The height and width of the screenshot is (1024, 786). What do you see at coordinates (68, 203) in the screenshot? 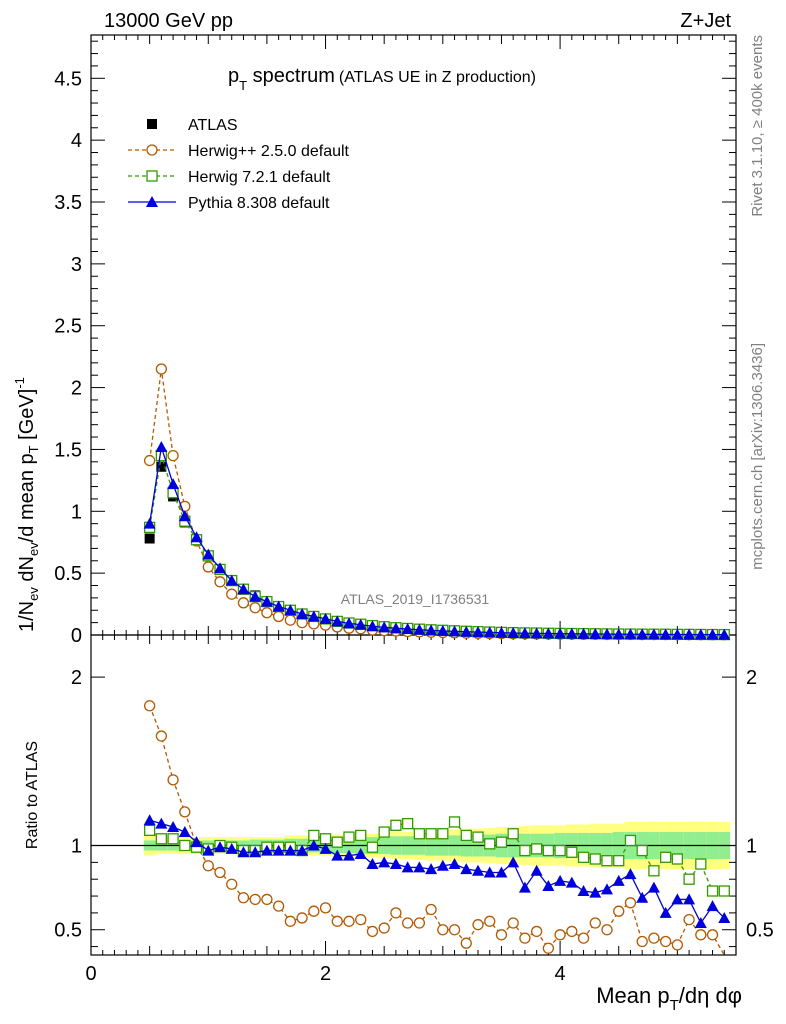
I see `y-tick-label: 3.5` at bounding box center [68, 203].